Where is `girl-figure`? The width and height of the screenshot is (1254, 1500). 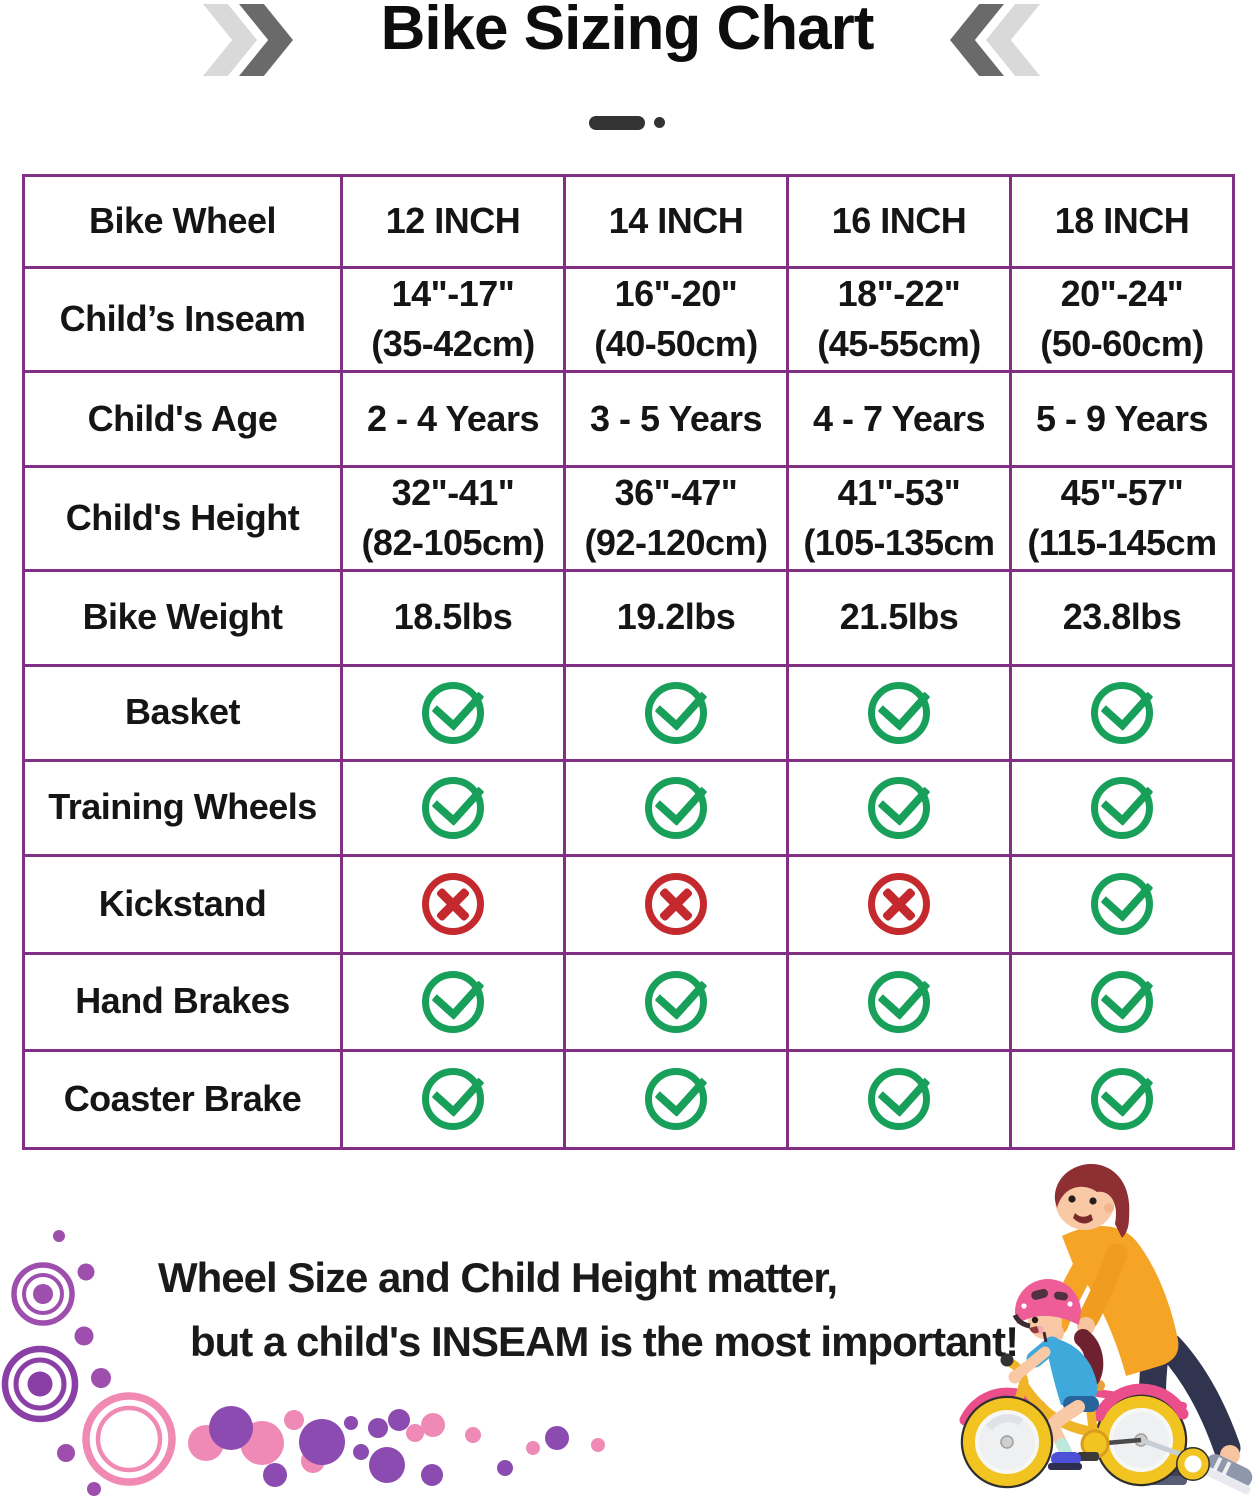
girl-figure is located at coordinates (1056, 1374).